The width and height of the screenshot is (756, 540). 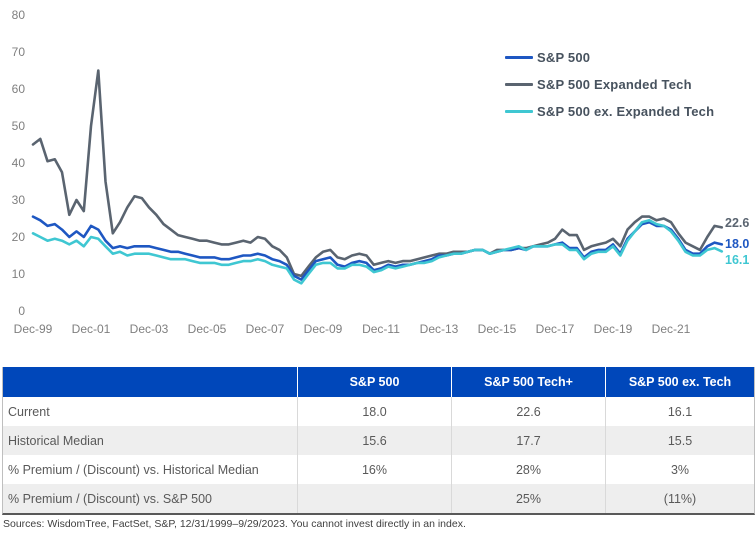 What do you see at coordinates (19, 163) in the screenshot?
I see `y-axis-tick: 40` at bounding box center [19, 163].